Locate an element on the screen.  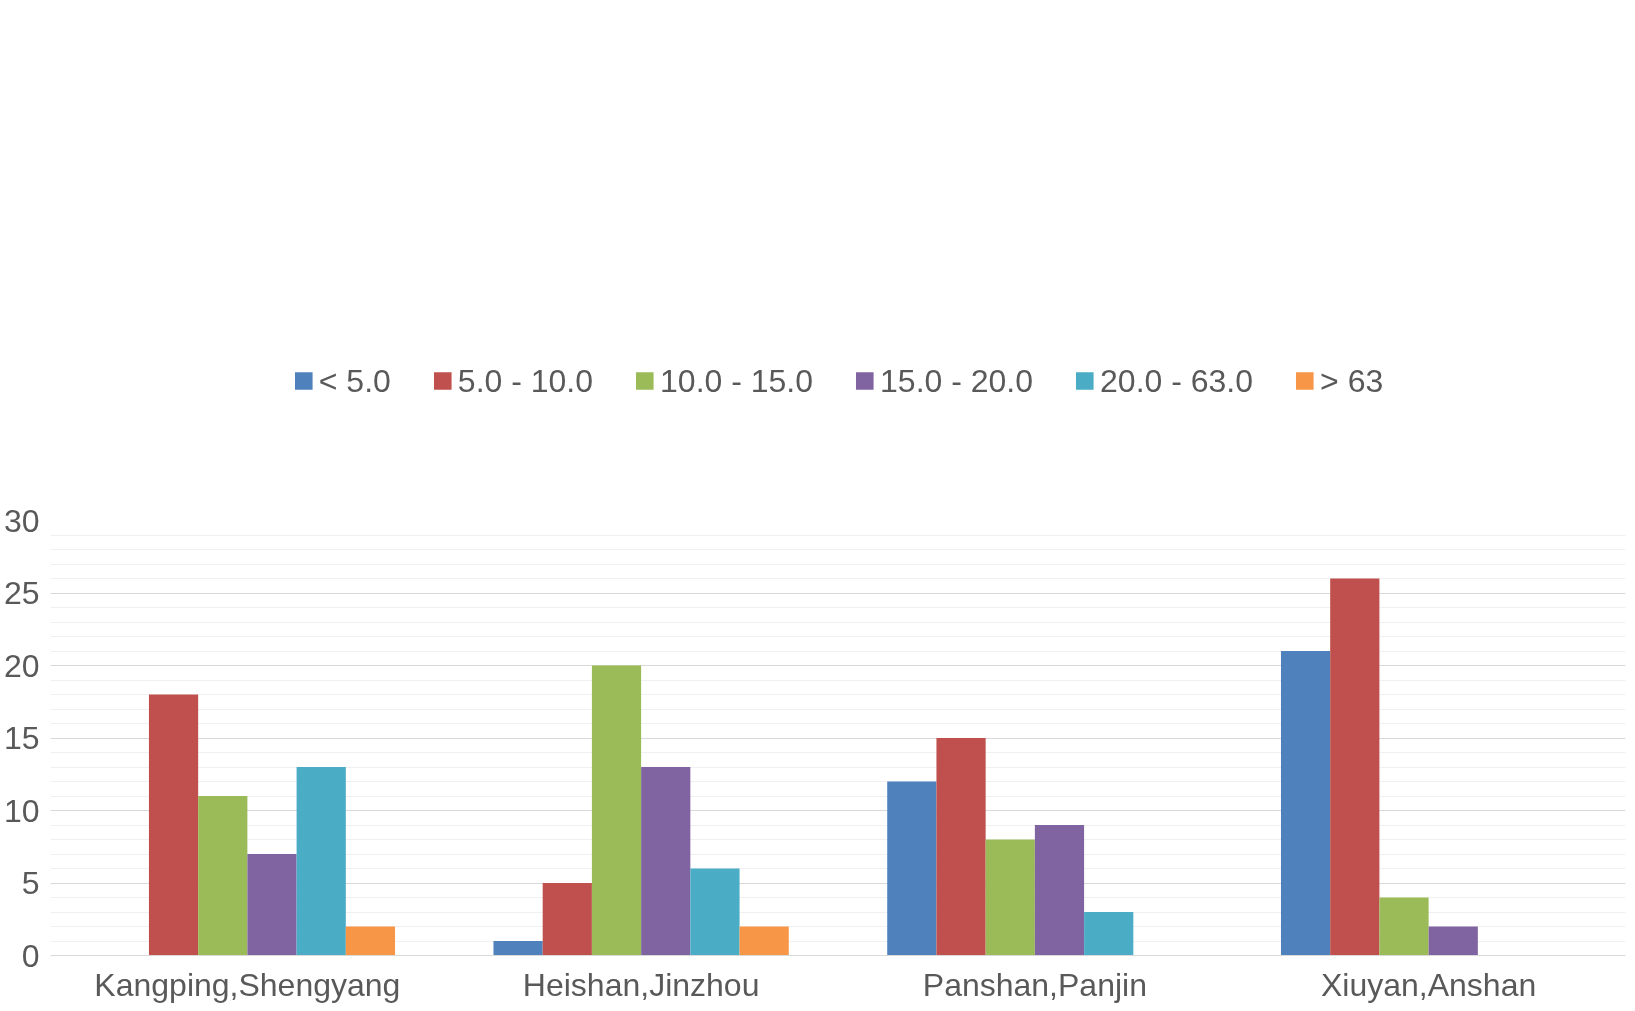
y-tick-label: 0 is located at coordinates (30, 955).